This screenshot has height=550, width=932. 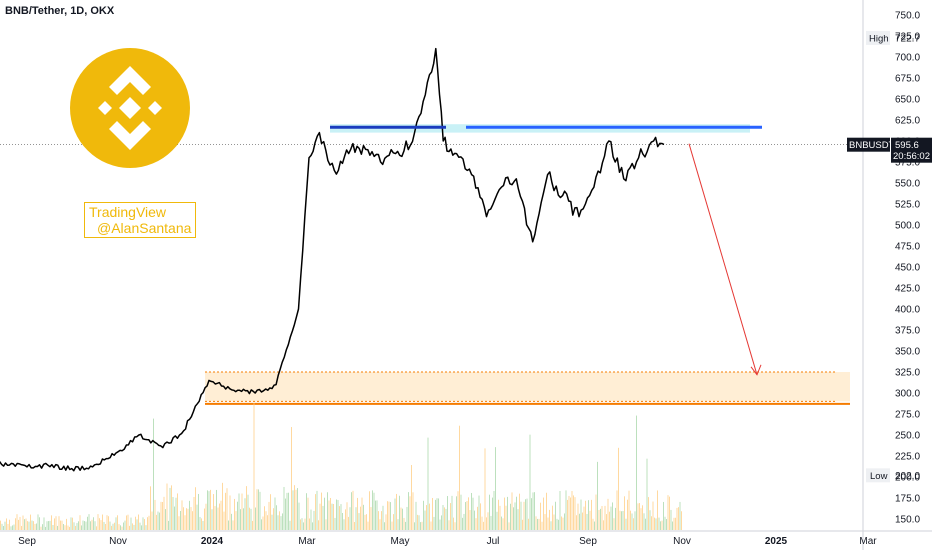 I want to click on price-tick-label: 300.0, so click(x=907, y=394).